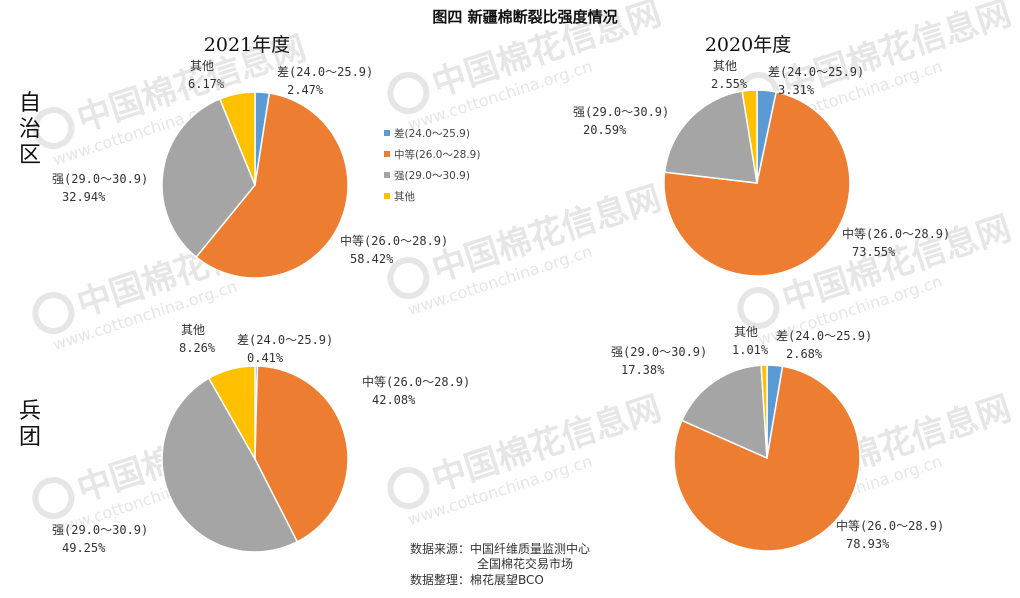 The width and height of the screenshot is (1020, 598). I want to click on source-note: 数据来源：中国纤维质量监测中心 全国棉花交易市场 数据整理：棉花展望BCO, so click(500, 564).